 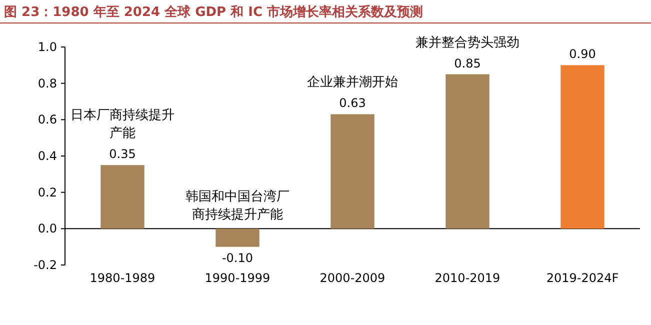 I want to click on y-tick-label: -0.2, so click(x=45, y=265).